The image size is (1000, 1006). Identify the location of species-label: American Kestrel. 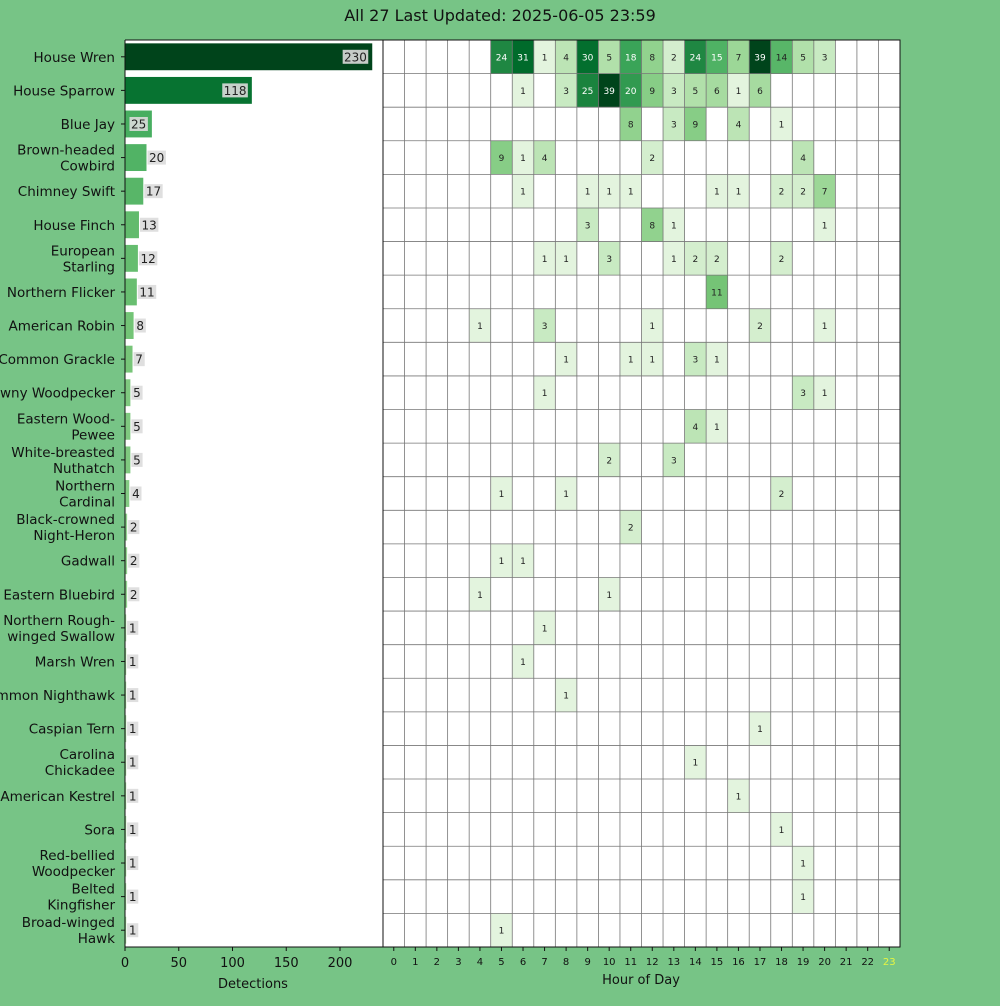
(57, 797).